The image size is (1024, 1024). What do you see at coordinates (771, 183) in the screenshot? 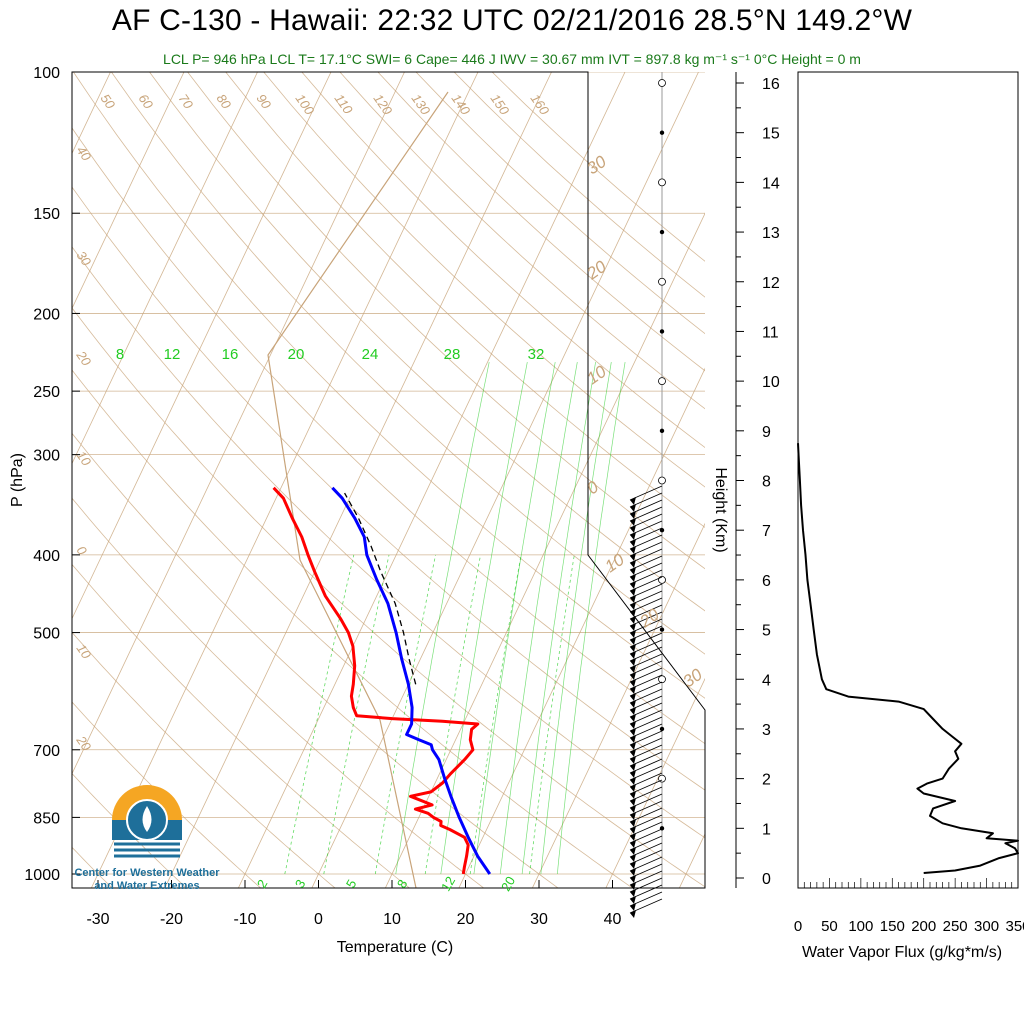
I see `height-tick-label: 14` at bounding box center [771, 183].